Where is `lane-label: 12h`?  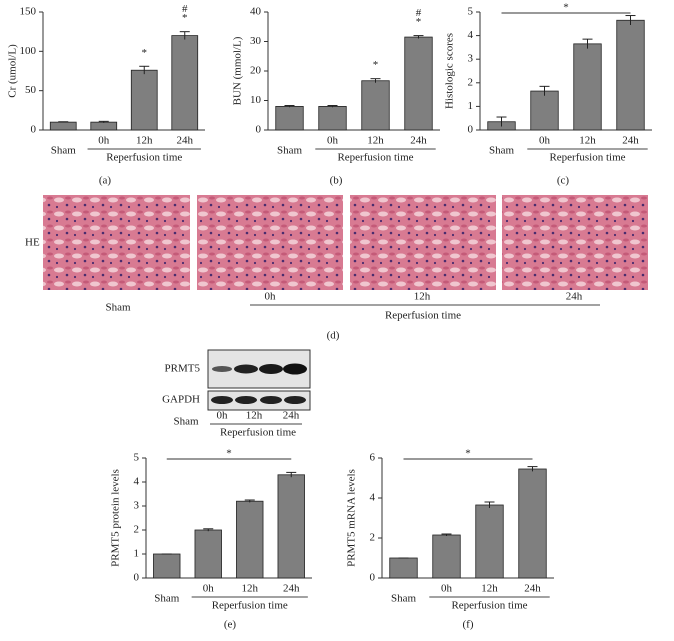 lane-label: 12h is located at coordinates (254, 416).